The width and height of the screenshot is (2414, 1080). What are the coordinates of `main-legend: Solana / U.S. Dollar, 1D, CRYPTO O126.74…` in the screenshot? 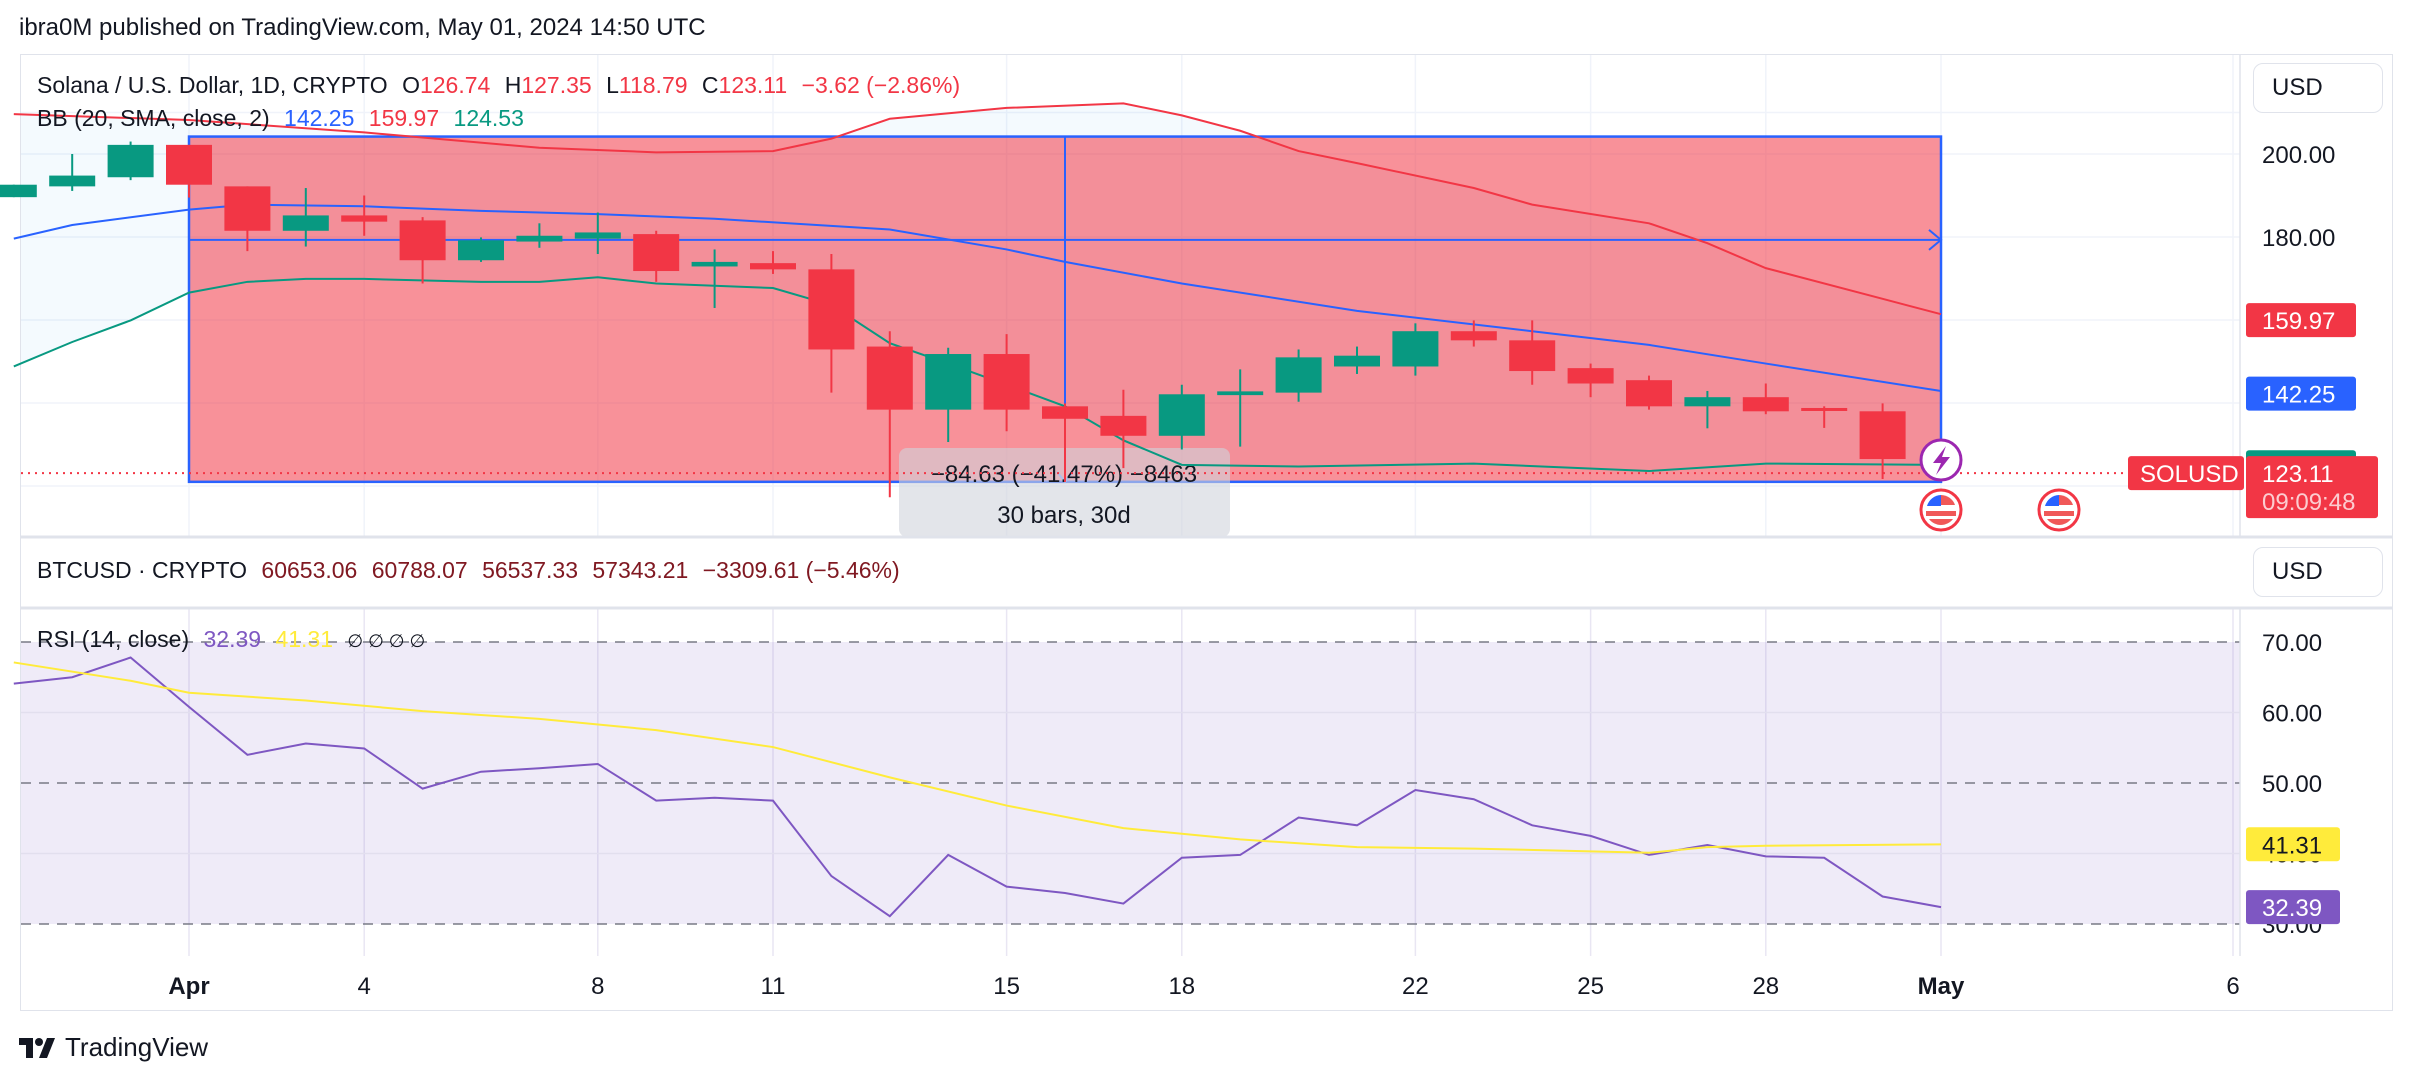 It's located at (502, 85).